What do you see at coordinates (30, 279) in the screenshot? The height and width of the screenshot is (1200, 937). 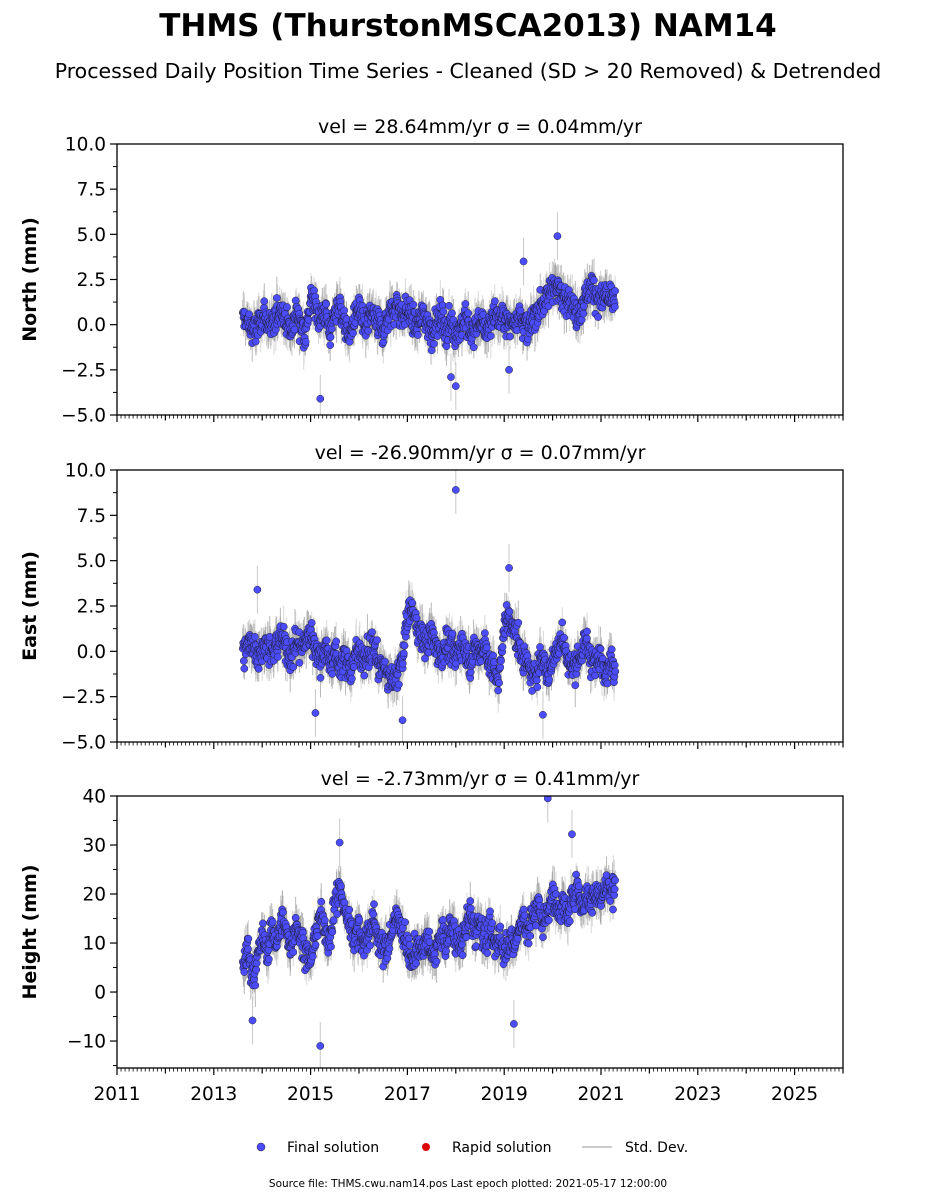 I see `y-axis-label: North (mm)` at bounding box center [30, 279].